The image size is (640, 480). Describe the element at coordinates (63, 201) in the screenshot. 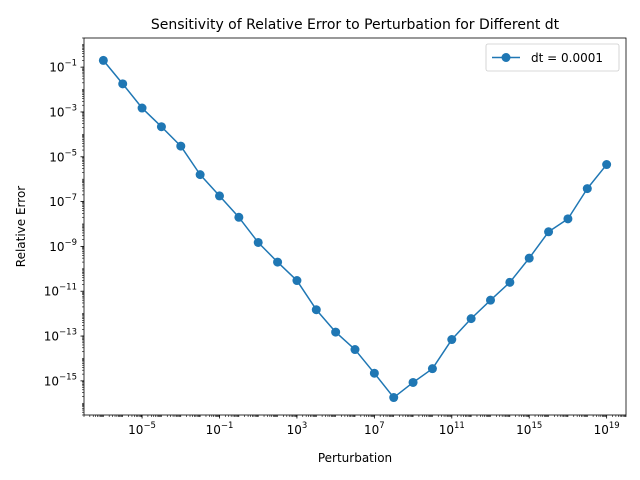

I see `y-tick-label: 10⁻⁷` at that location.